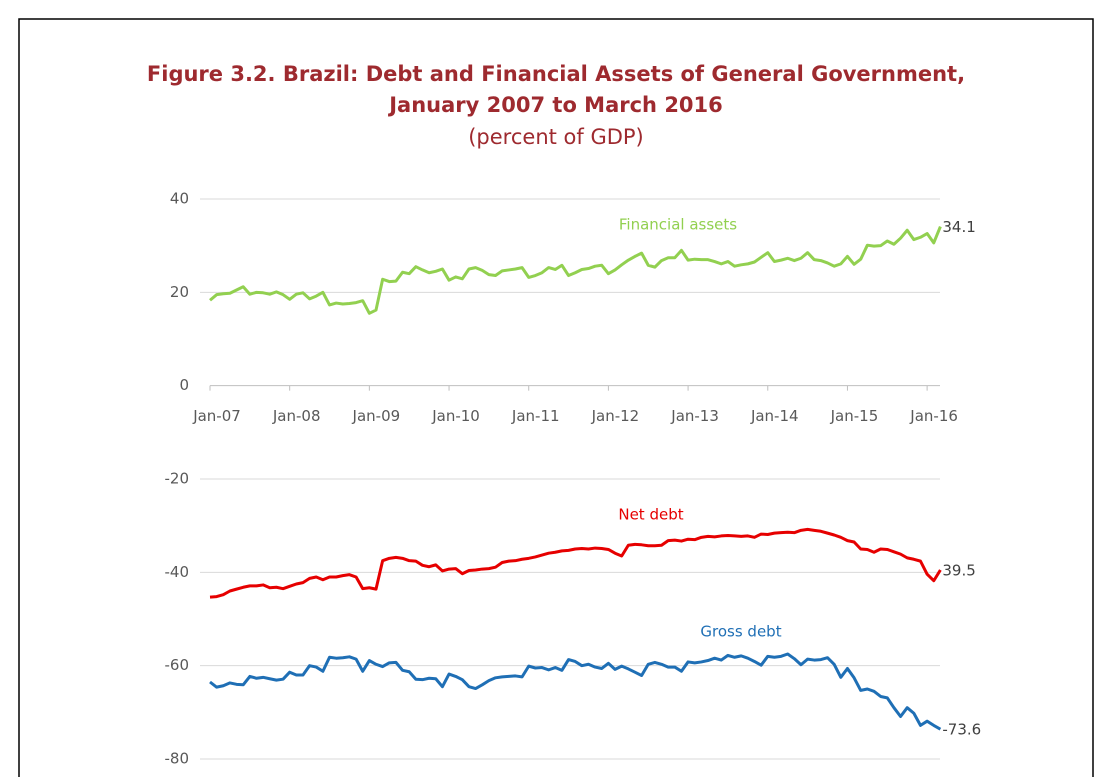  What do you see at coordinates (694, 416) in the screenshot?
I see `x-tick-label: Jan-13` at bounding box center [694, 416].